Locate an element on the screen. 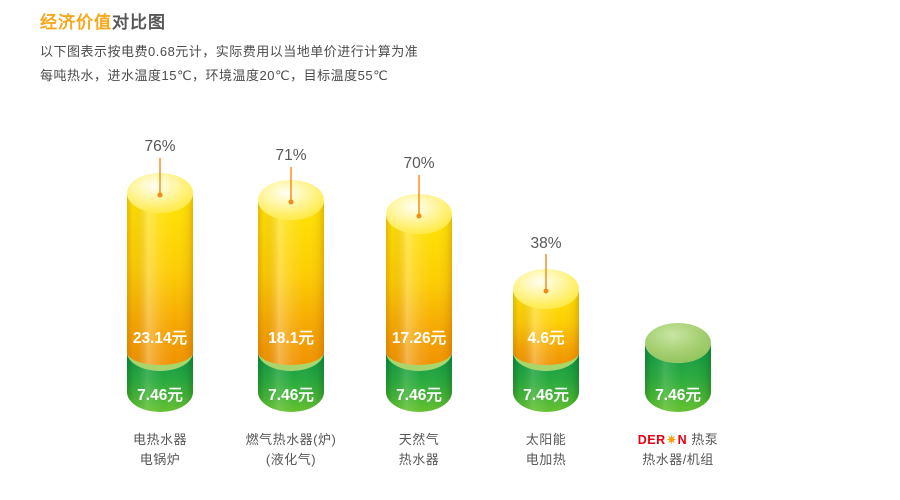  category-line-1: 电热水器 is located at coordinates (159, 439).